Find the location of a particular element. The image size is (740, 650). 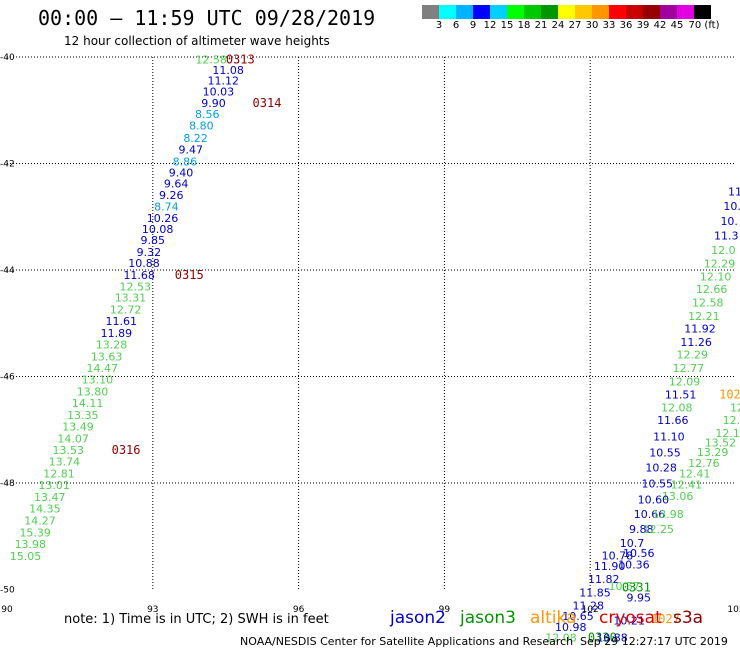

pass-time-label: 0331 is located at coordinates (636, 587).